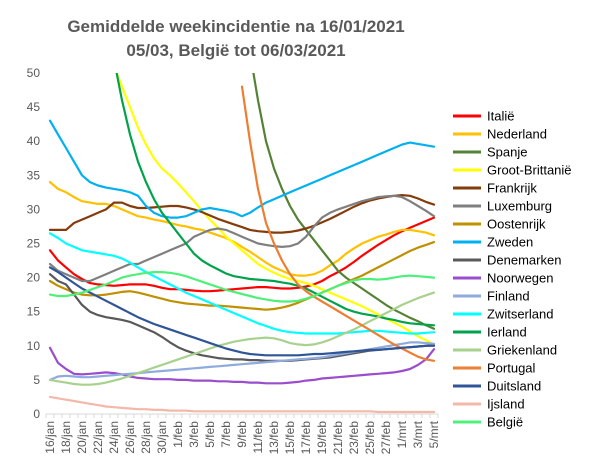 Image resolution: width=595 pixels, height=469 pixels. I want to click on y-tick-label: 50, so click(34, 73).